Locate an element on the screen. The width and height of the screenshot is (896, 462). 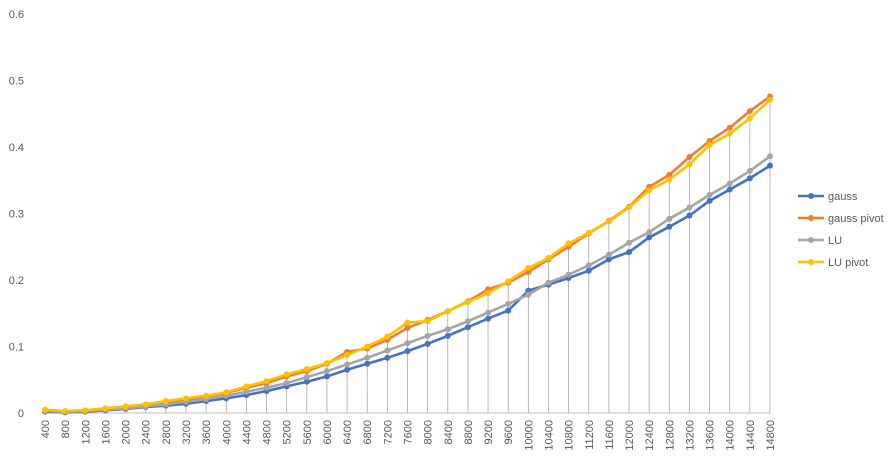
x-tick-label: 10400 is located at coordinates (549, 435).